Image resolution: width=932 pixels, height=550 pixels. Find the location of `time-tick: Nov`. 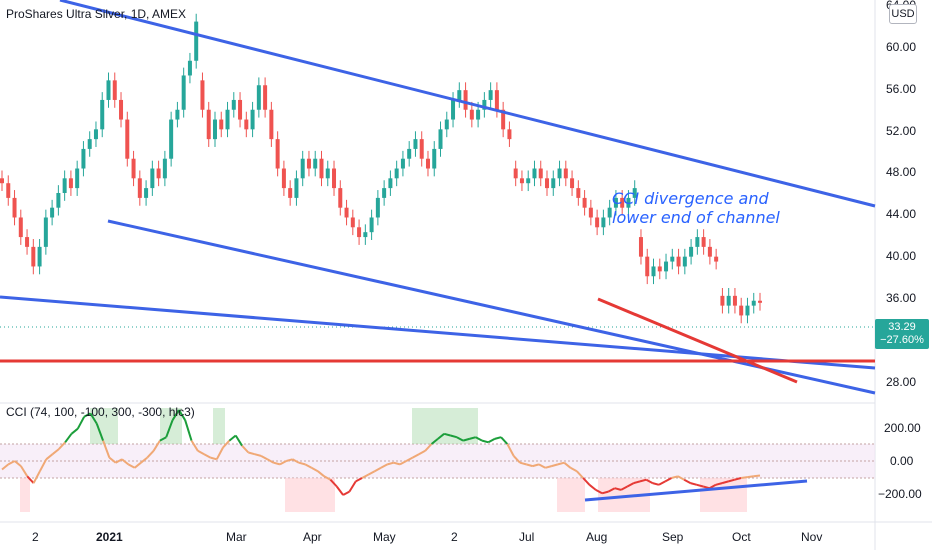

time-tick: Nov is located at coordinates (811, 537).